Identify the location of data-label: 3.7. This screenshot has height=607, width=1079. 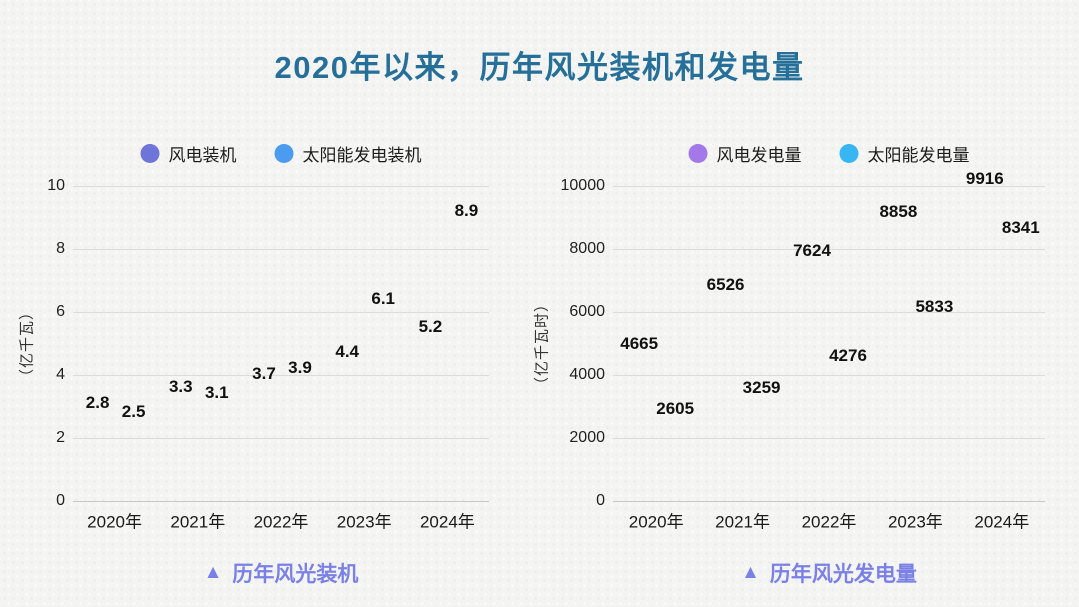
(264, 374).